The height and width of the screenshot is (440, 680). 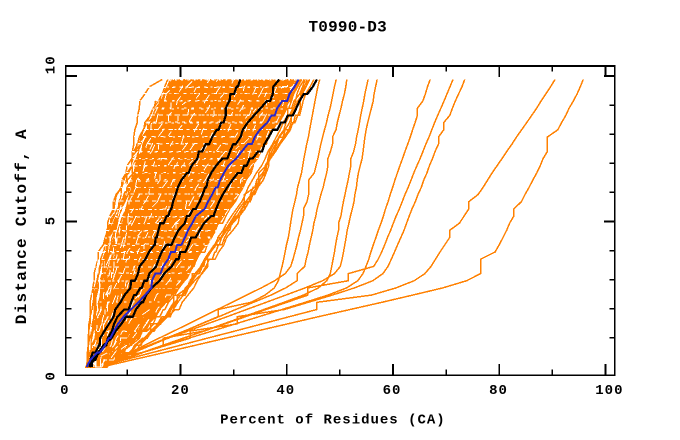 What do you see at coordinates (392, 391) in the screenshot?
I see `svg-text: 60` at bounding box center [392, 391].